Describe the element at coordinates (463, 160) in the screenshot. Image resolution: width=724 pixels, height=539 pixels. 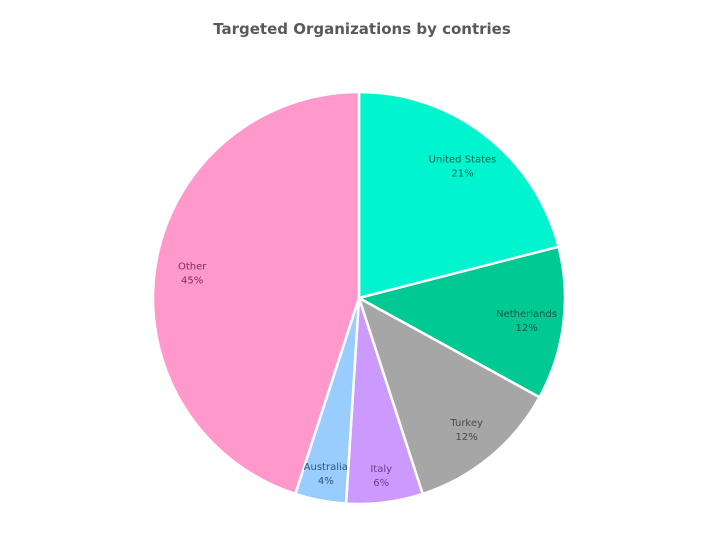
I see `slice-label-united-states: United States` at that location.